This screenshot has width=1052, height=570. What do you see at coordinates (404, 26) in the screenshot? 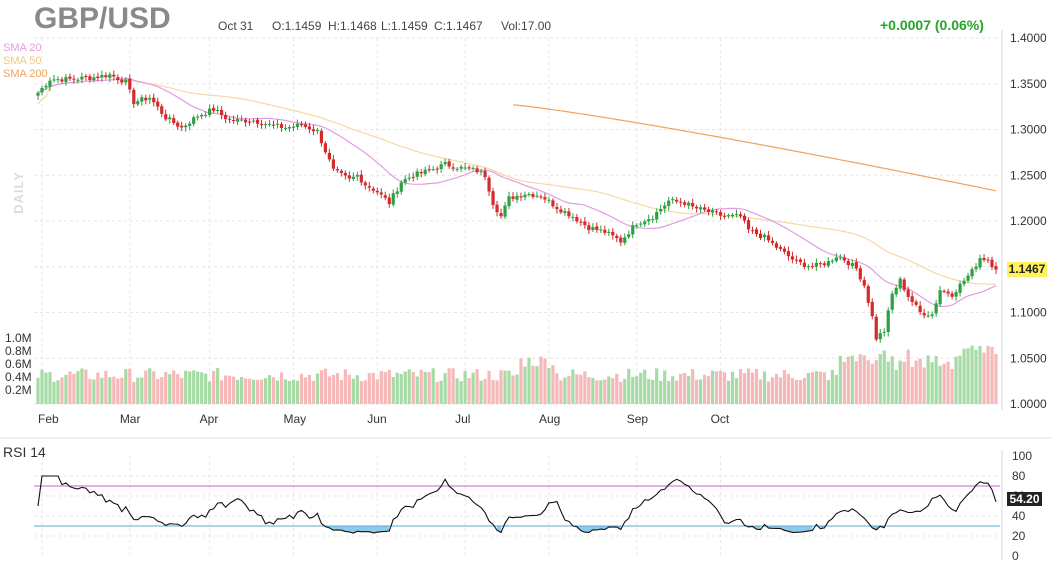
I see `low-readout: L:1.1459` at bounding box center [404, 26].